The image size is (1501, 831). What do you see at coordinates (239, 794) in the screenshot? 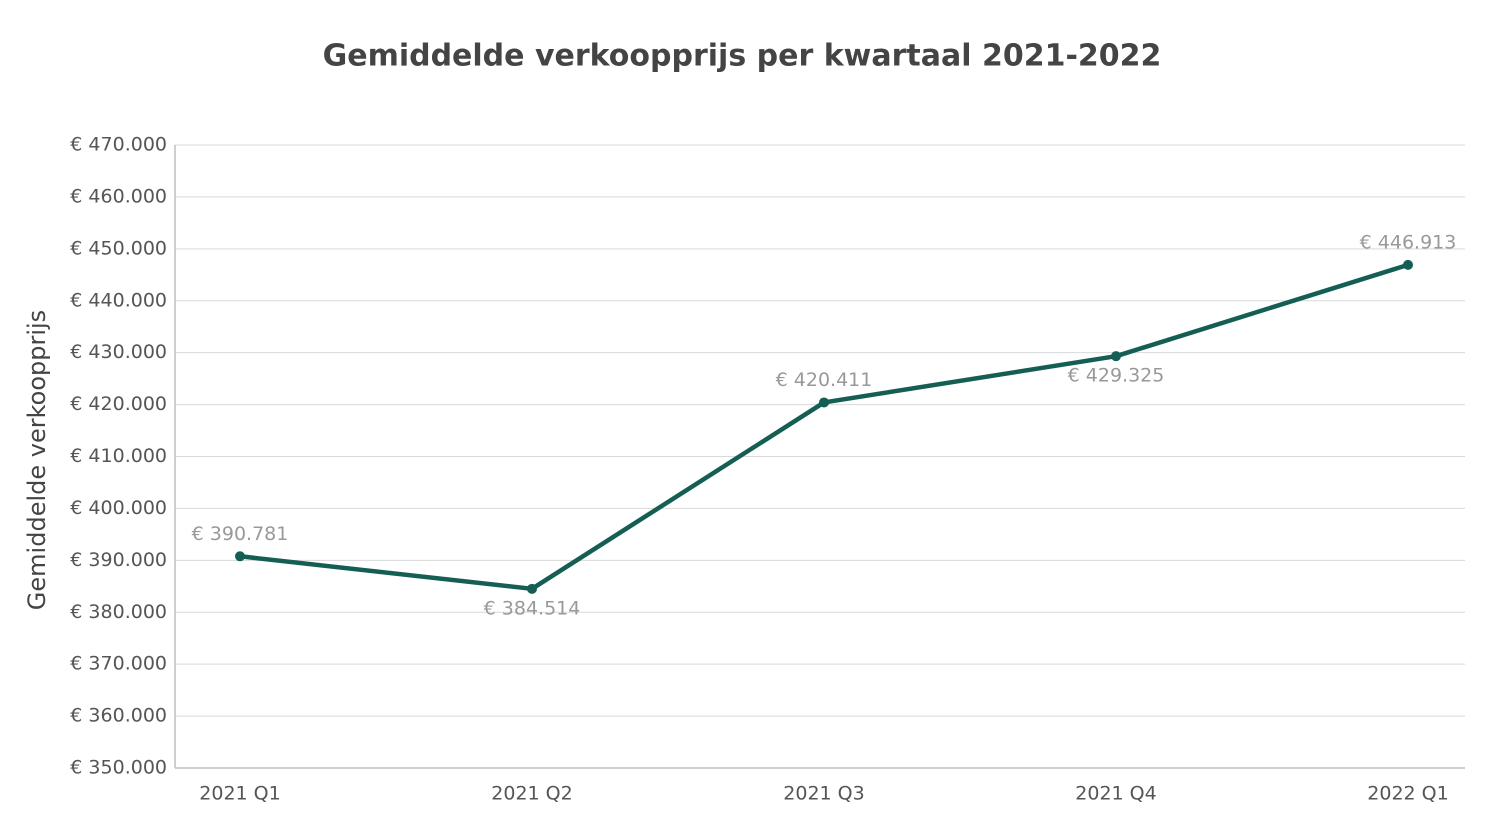
I see `x-tick-label: 2021 Q1` at bounding box center [239, 794].